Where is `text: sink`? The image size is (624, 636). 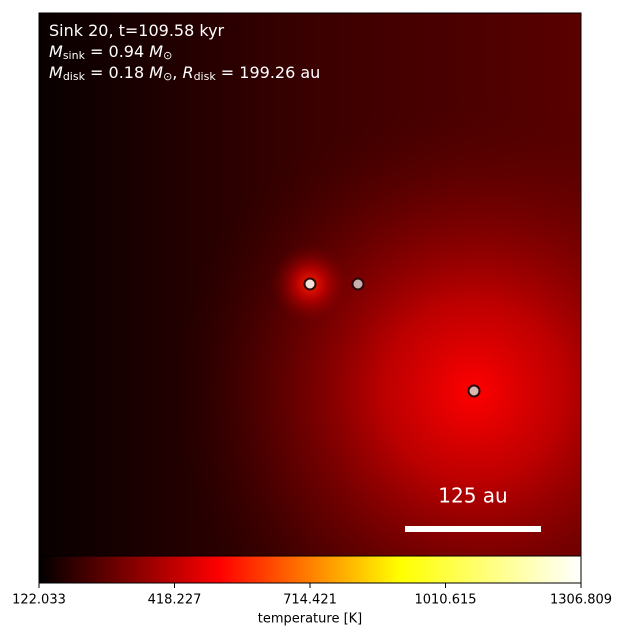 text: sink is located at coordinates (74, 55).